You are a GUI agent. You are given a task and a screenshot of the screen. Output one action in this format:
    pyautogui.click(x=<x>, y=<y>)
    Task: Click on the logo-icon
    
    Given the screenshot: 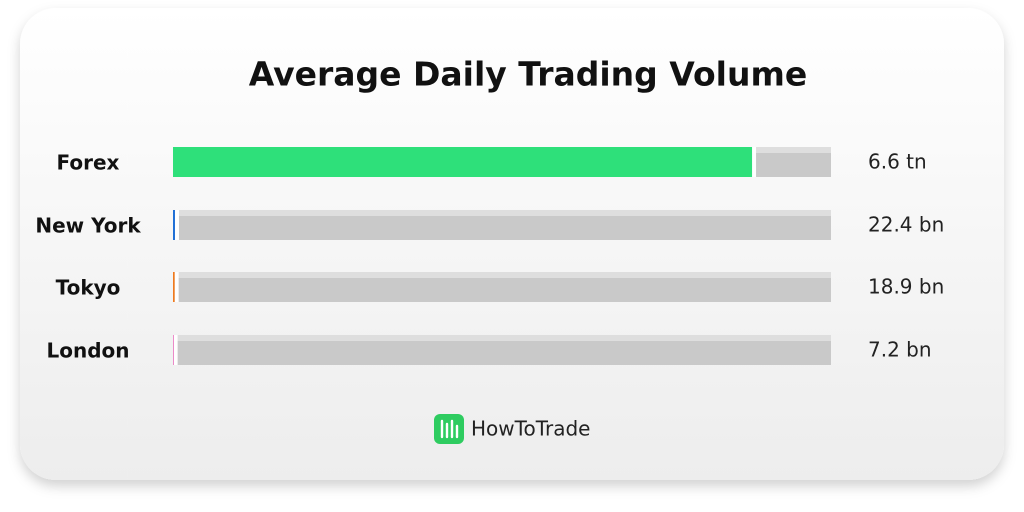 What is the action you would take?
    pyautogui.click(x=449, y=429)
    